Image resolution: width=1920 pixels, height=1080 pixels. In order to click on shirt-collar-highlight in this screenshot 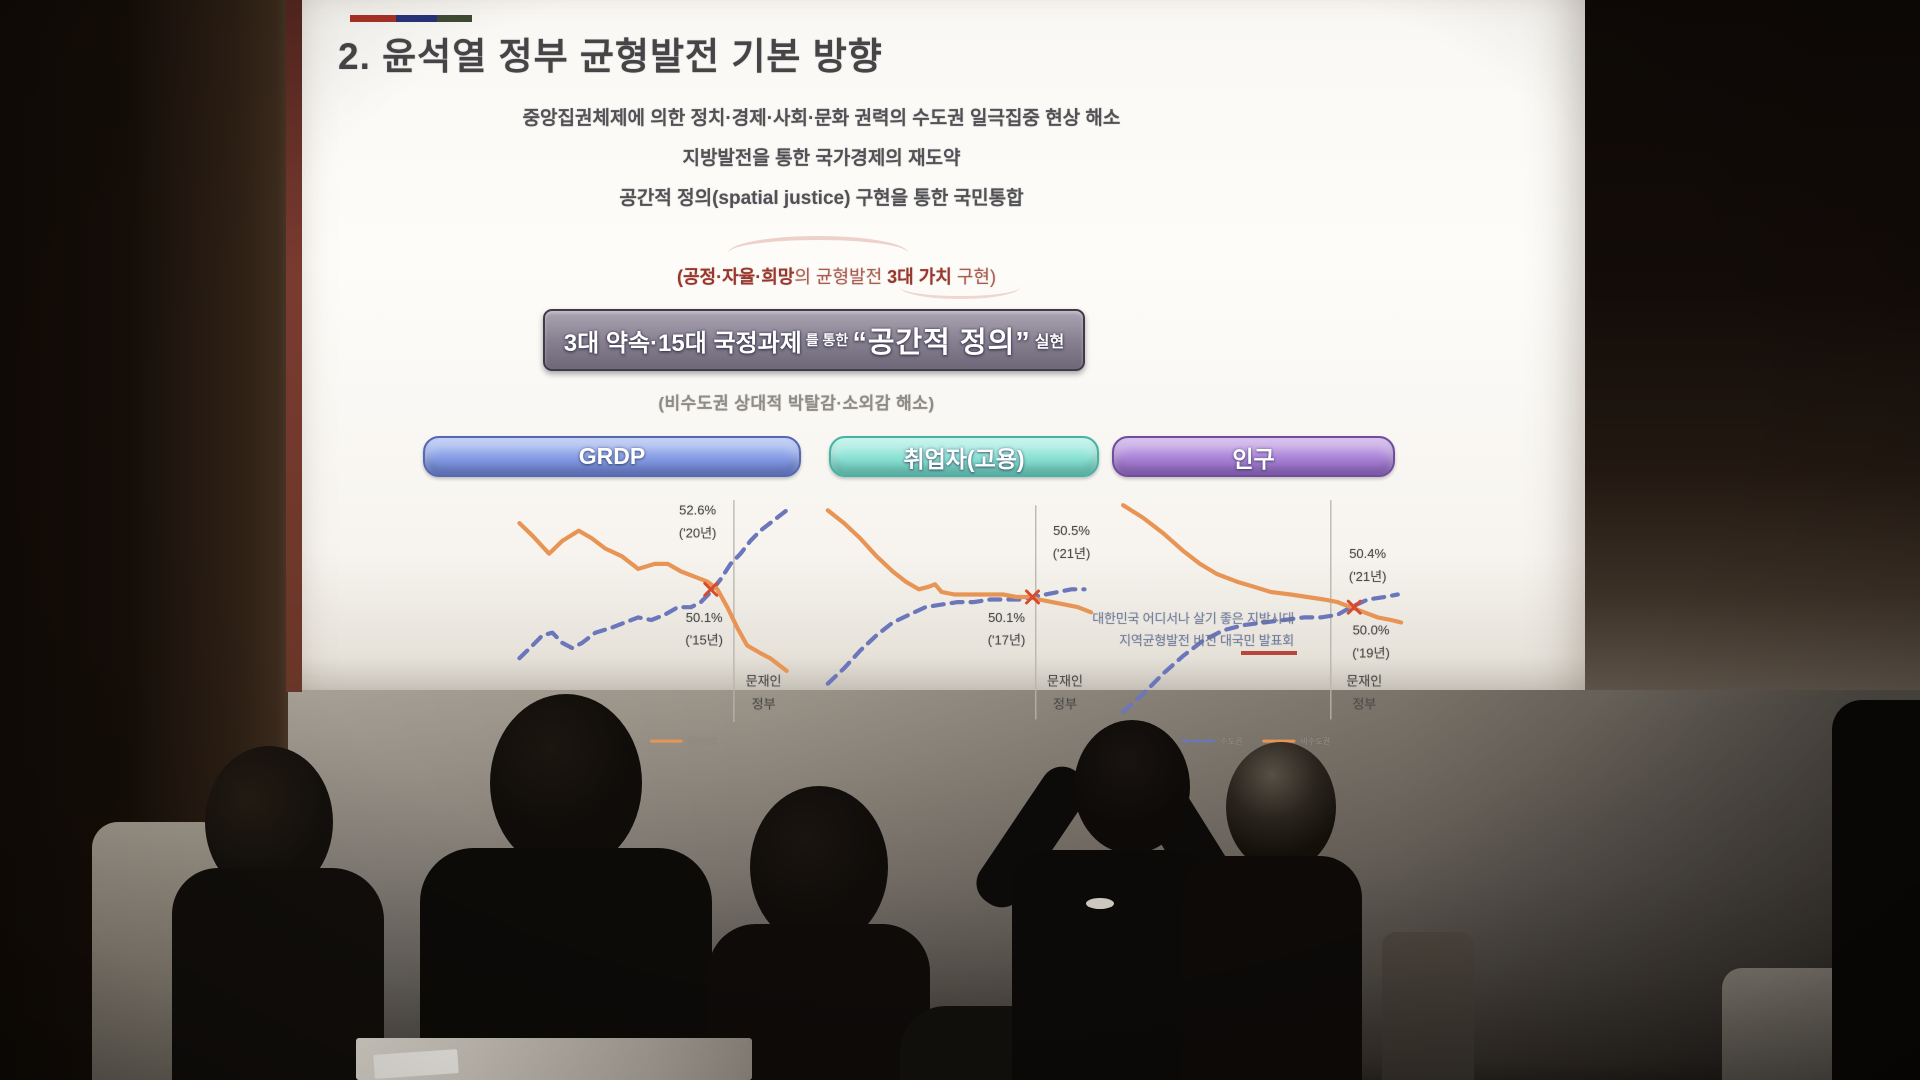, I will do `click(1100, 903)`.